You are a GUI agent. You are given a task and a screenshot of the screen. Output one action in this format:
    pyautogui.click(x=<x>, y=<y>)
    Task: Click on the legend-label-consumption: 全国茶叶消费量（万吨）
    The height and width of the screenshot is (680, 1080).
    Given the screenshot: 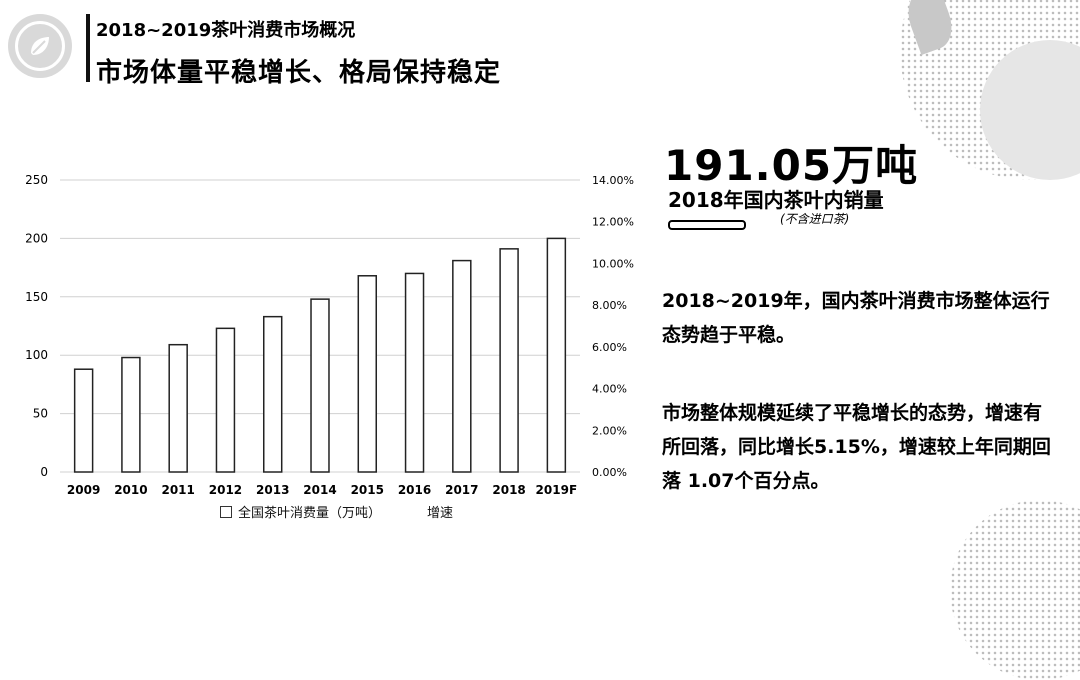 What is the action you would take?
    pyautogui.click(x=310, y=513)
    